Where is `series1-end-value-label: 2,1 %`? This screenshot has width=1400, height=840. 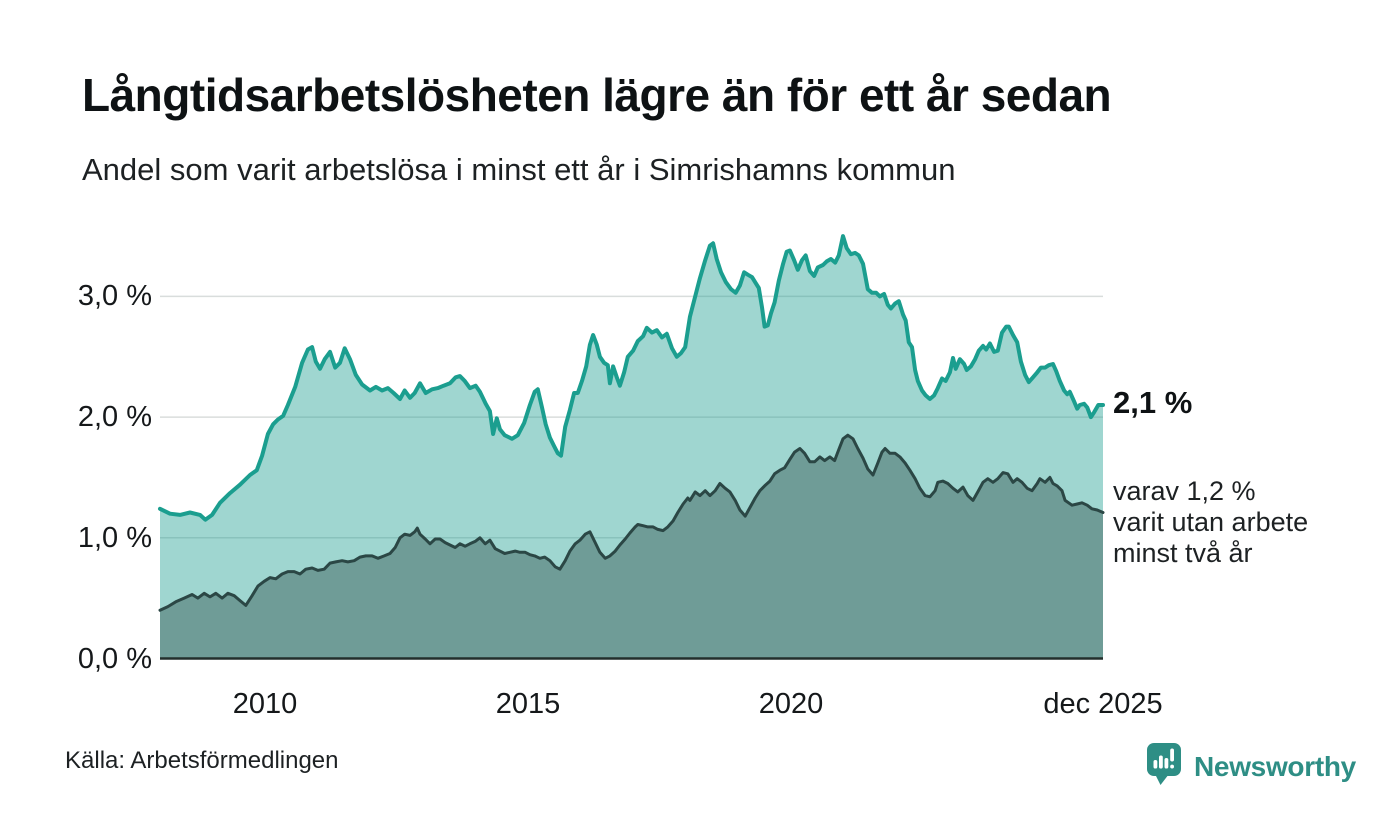
series1-end-value-label: 2,1 % is located at coordinates (1153, 402).